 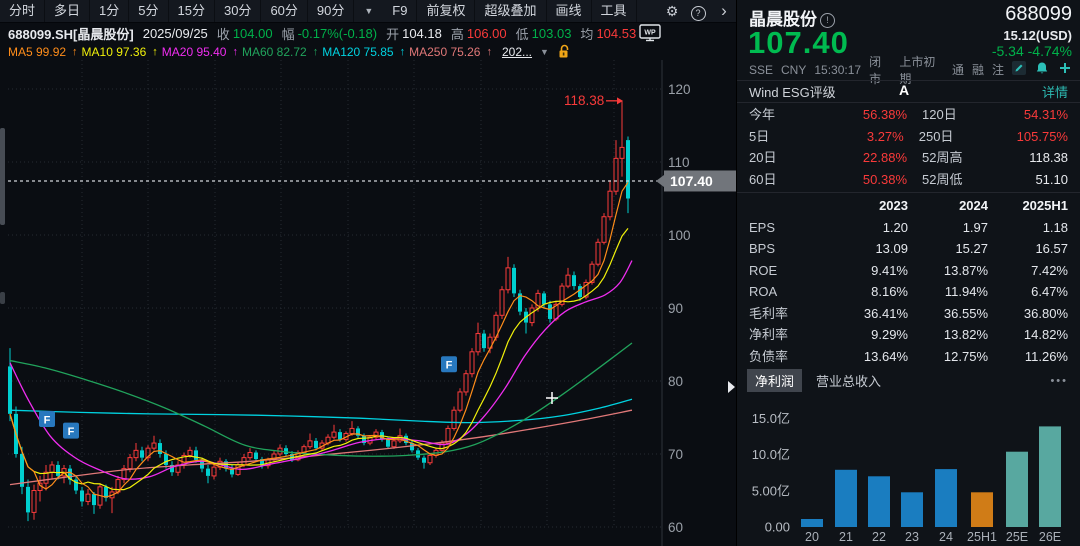 I want to click on bar-x-label: 26E, so click(x=1050, y=537).